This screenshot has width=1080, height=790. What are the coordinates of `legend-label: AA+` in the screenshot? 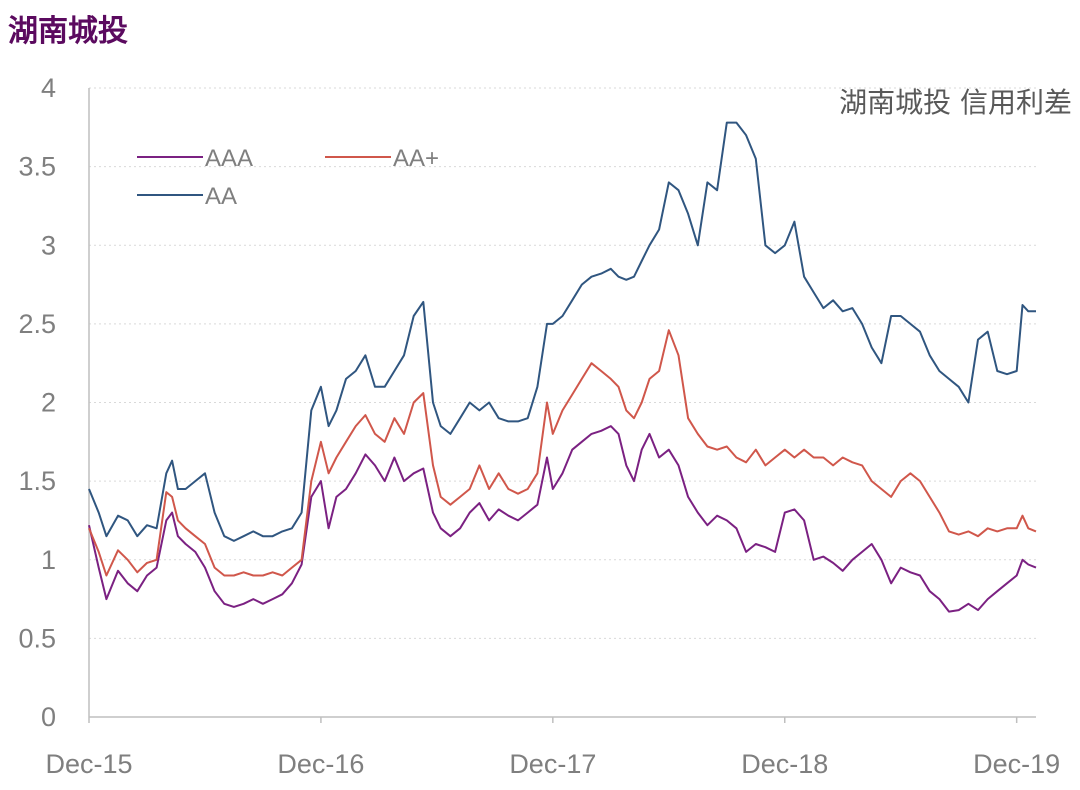 It's located at (416, 158).